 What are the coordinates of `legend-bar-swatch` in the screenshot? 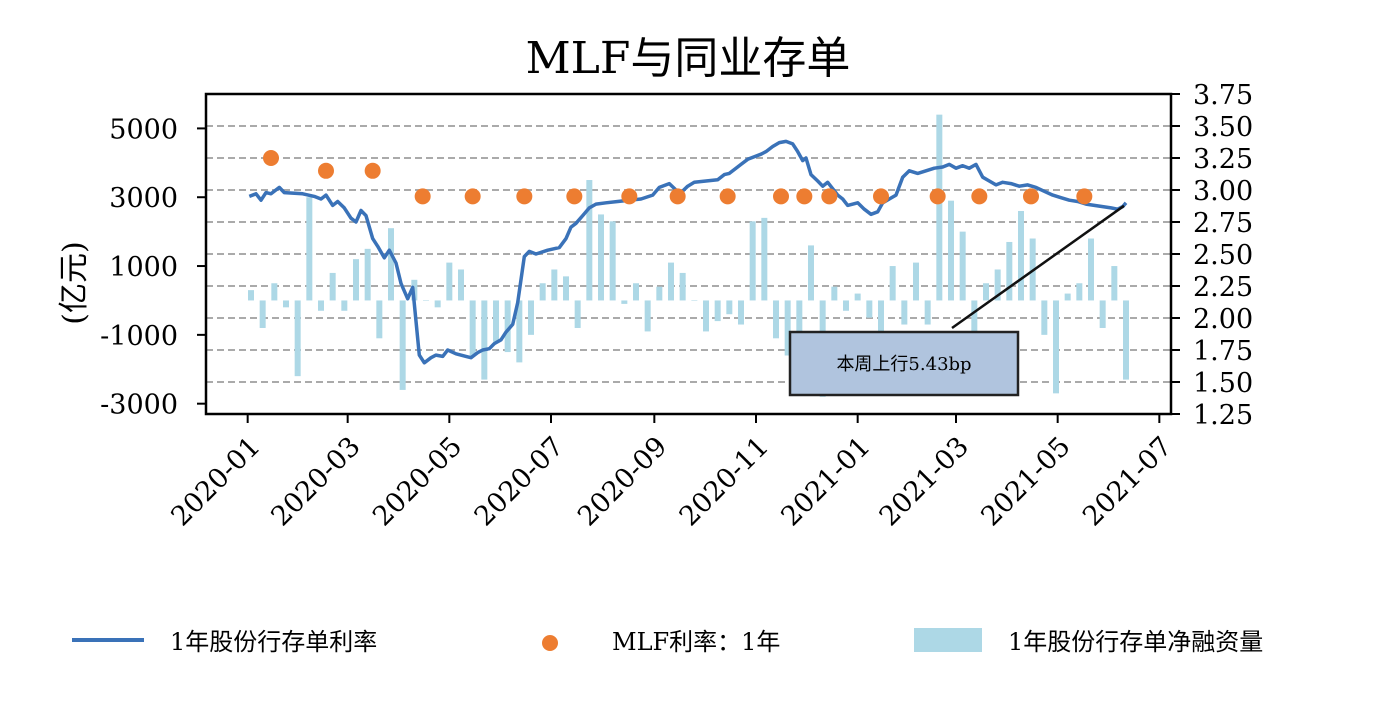 It's located at (948, 640).